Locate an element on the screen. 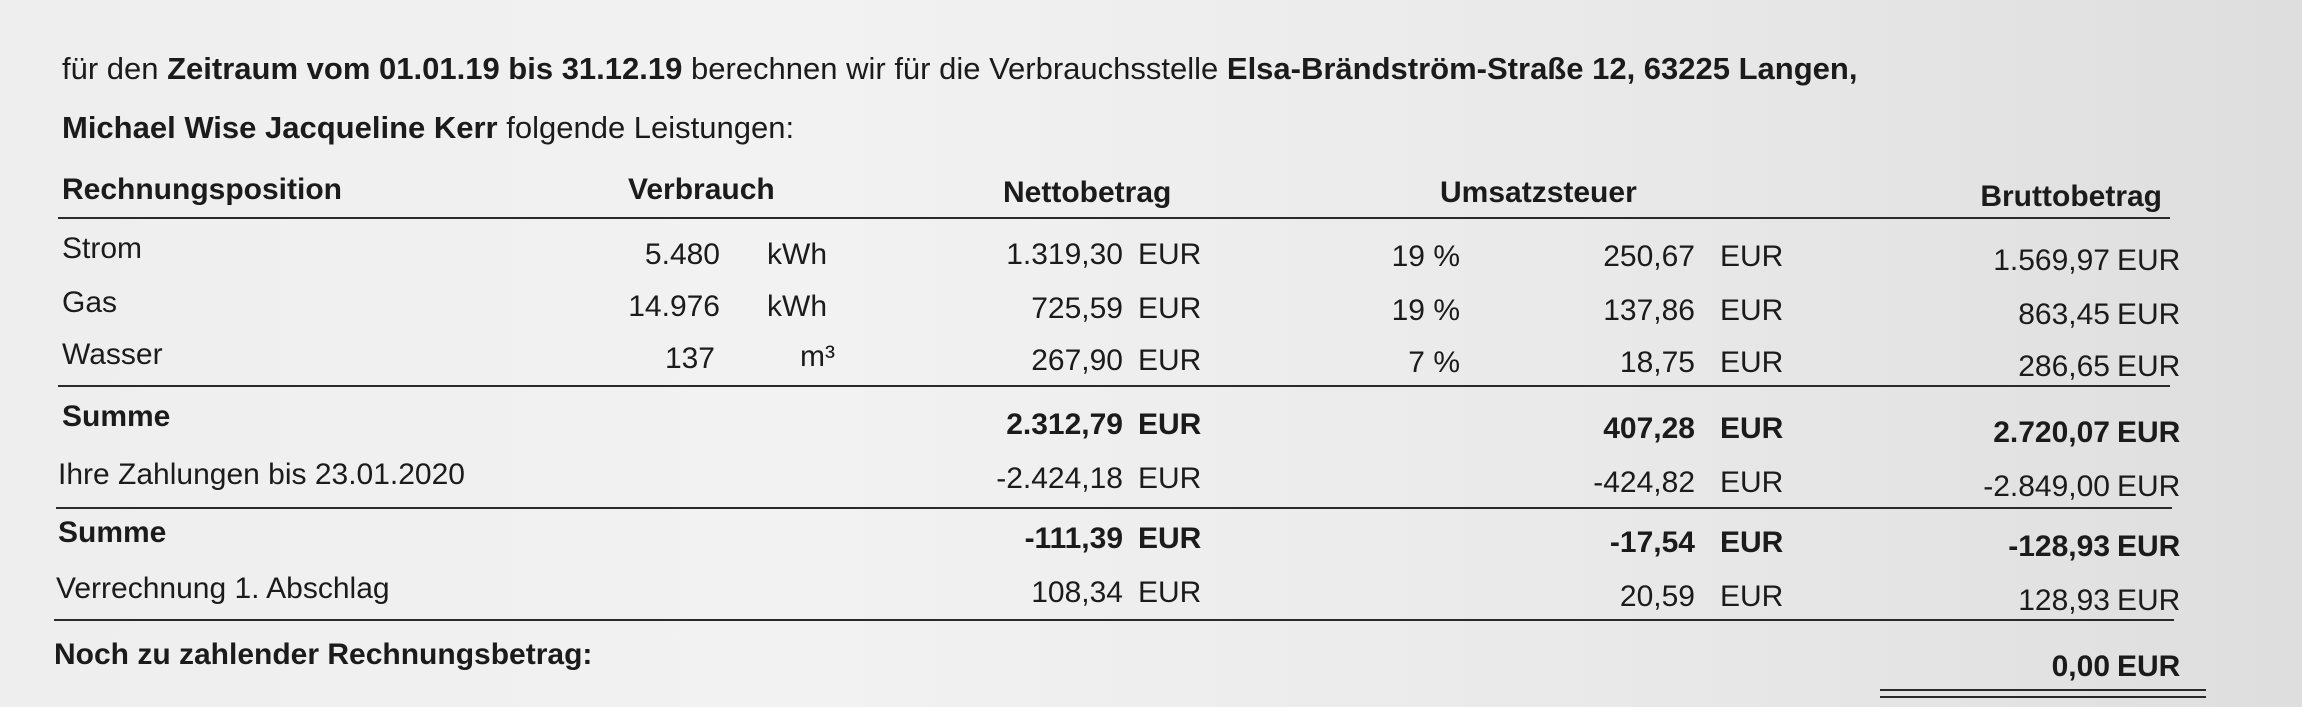  header-vat: Umsatzsteuer is located at coordinates (1538, 192).